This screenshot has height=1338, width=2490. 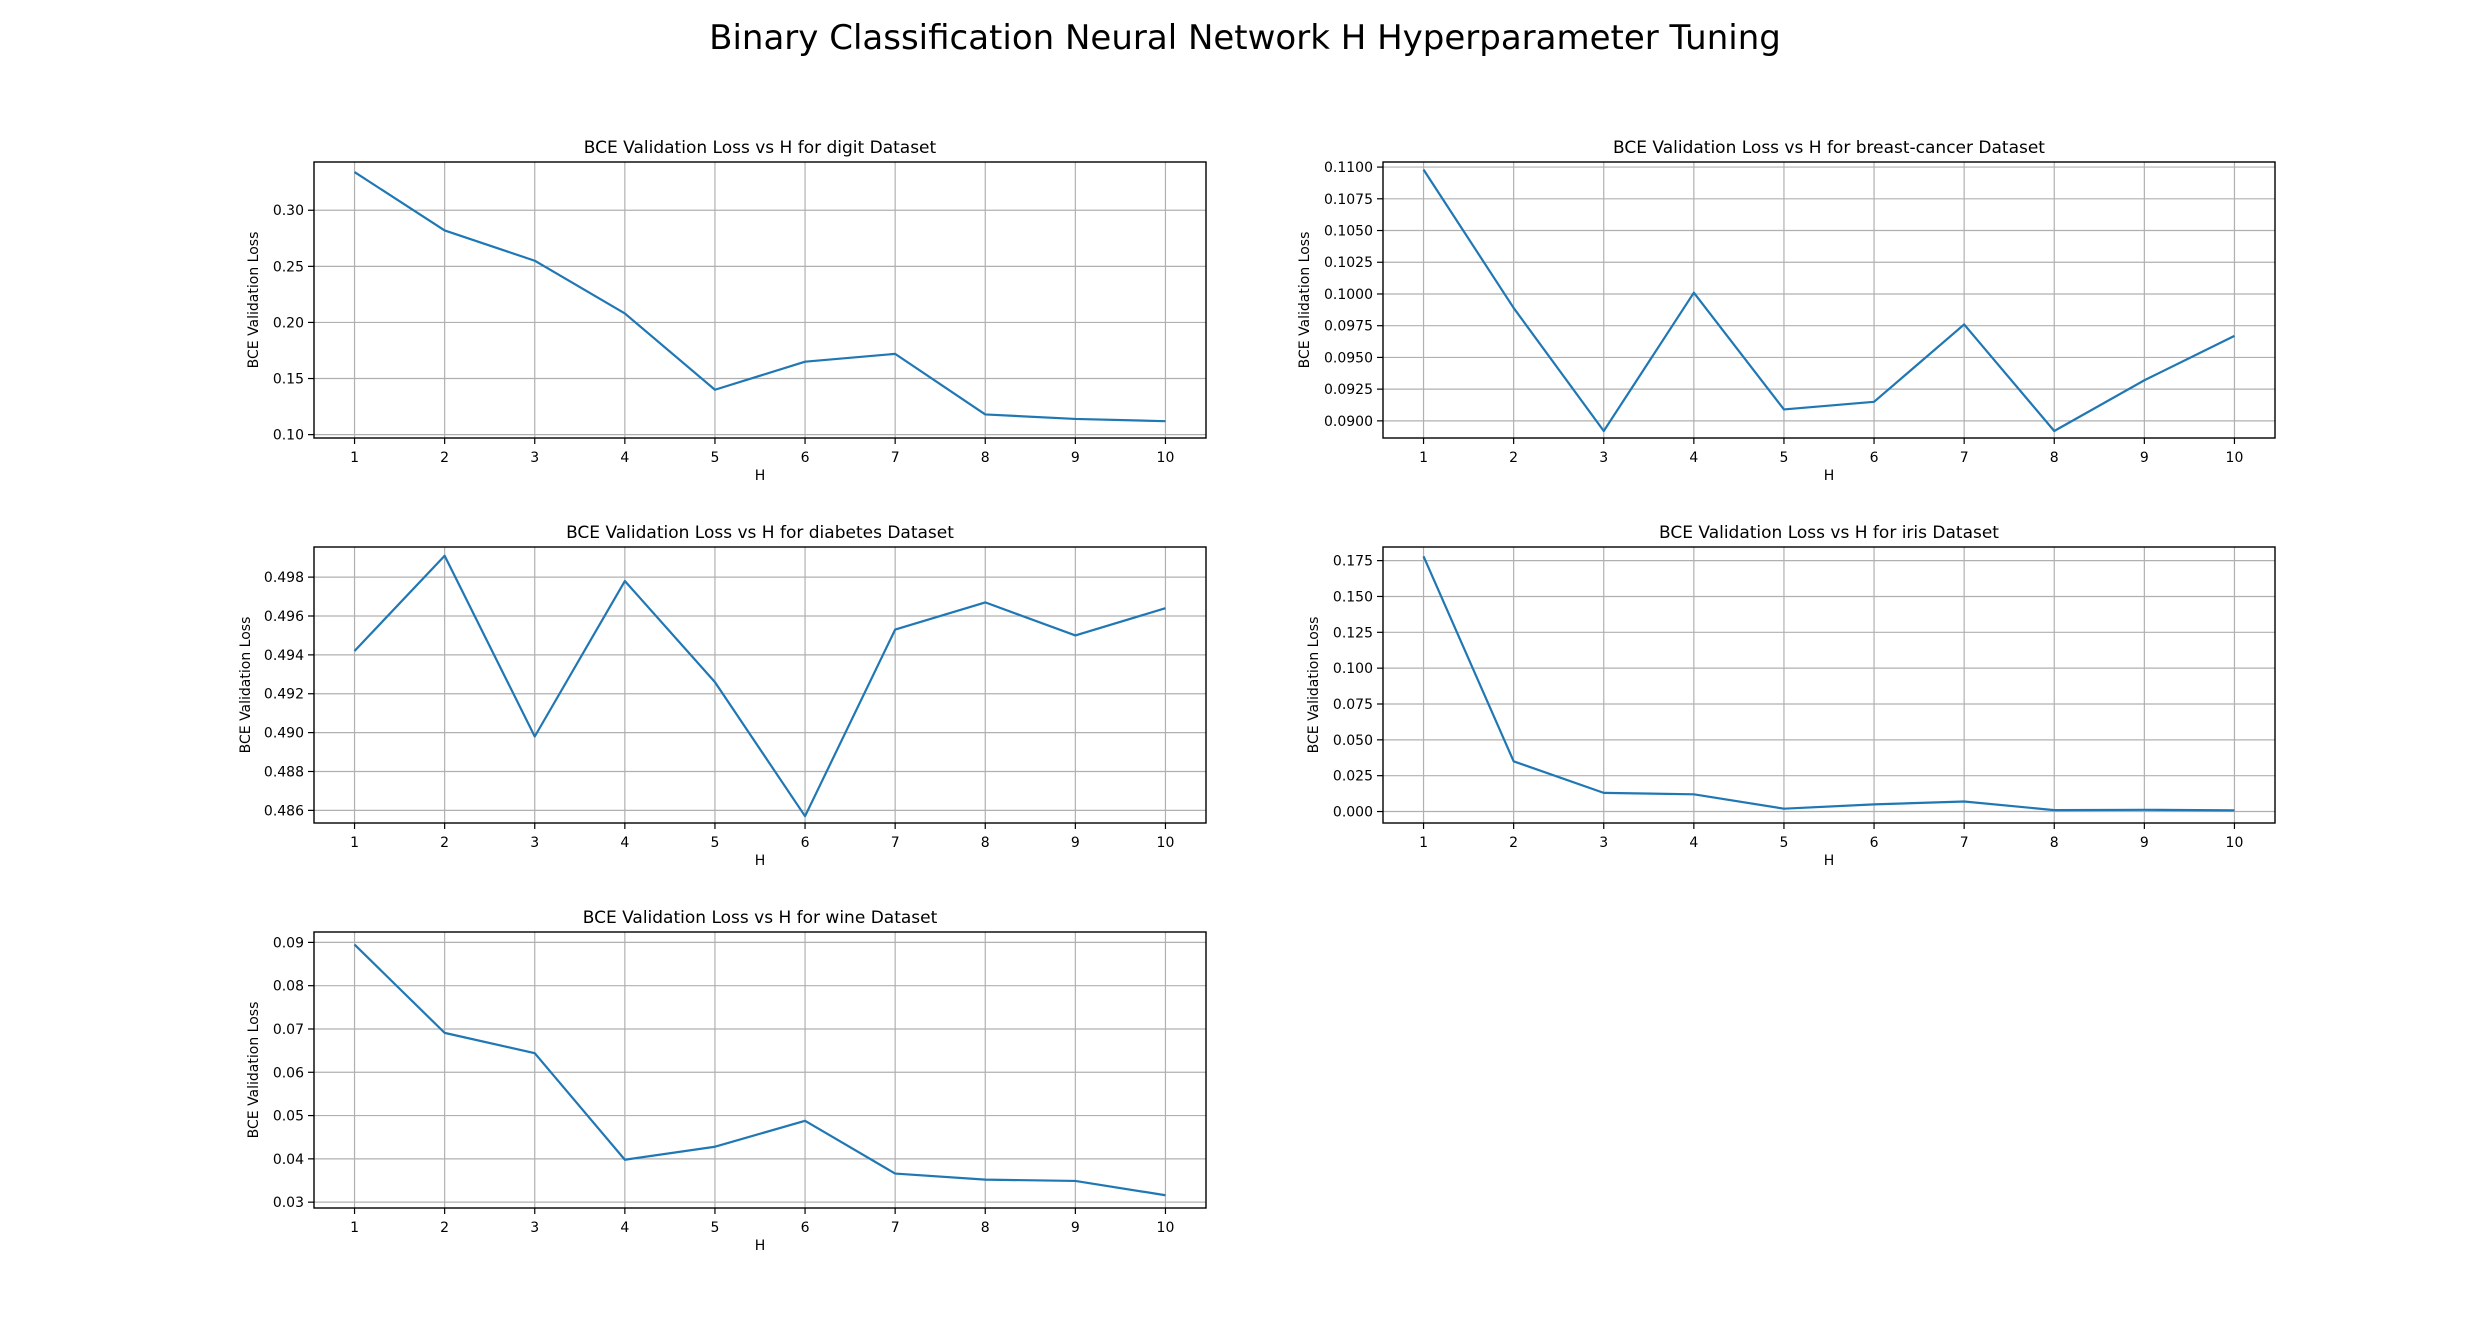 I want to click on y-tick-label: 0.25, so click(x=288, y=267).